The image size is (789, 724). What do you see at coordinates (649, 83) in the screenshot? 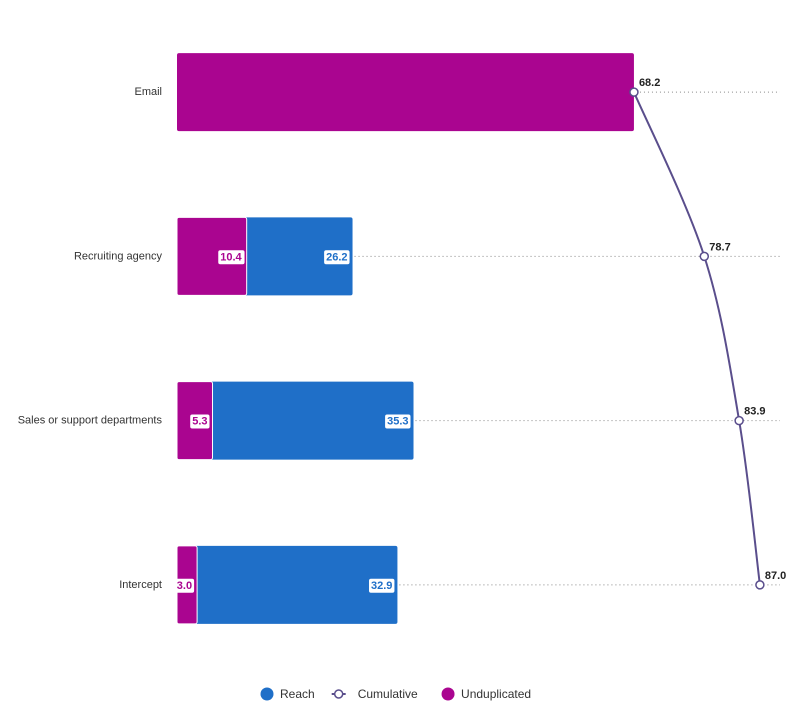
I see `cumulative-label: 68.2` at bounding box center [649, 83].